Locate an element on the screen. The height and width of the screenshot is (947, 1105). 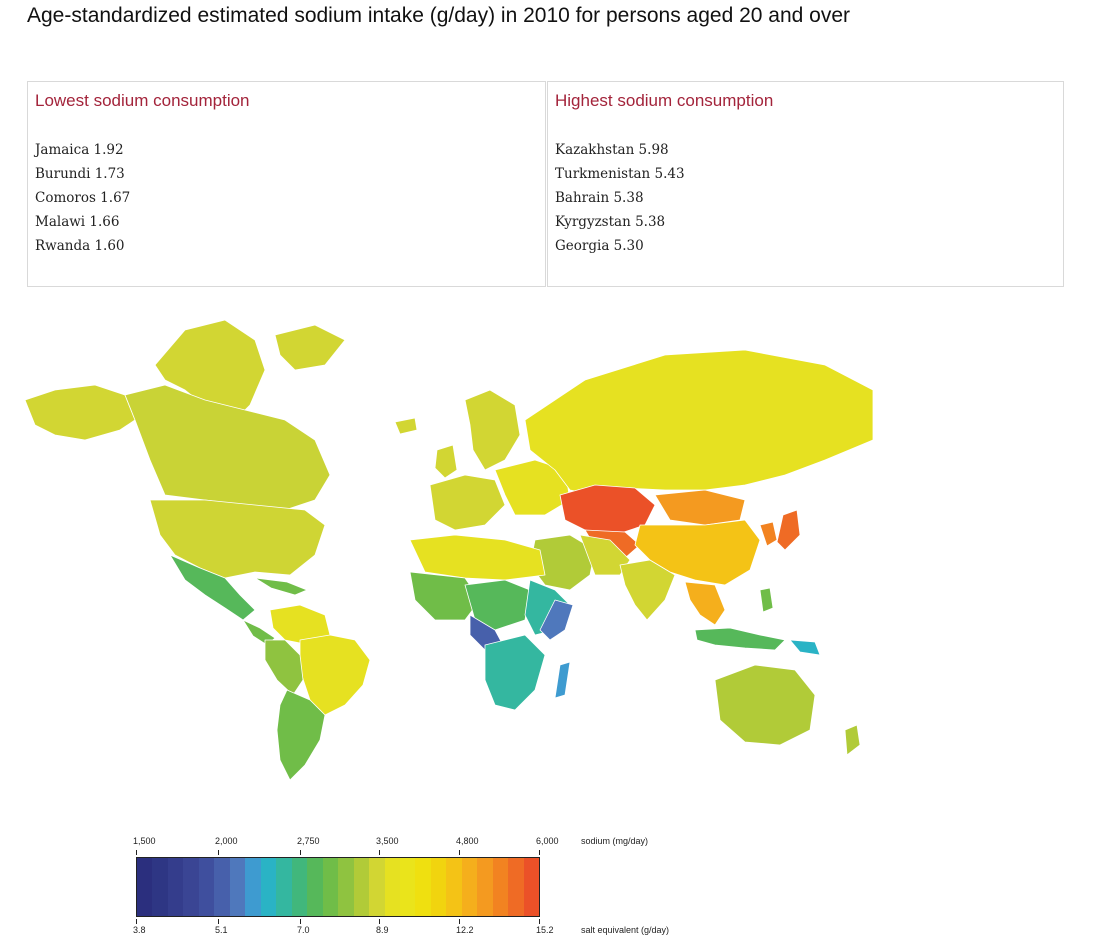
legend-bottom-tick-label: 7.0 is located at coordinates (303, 930).